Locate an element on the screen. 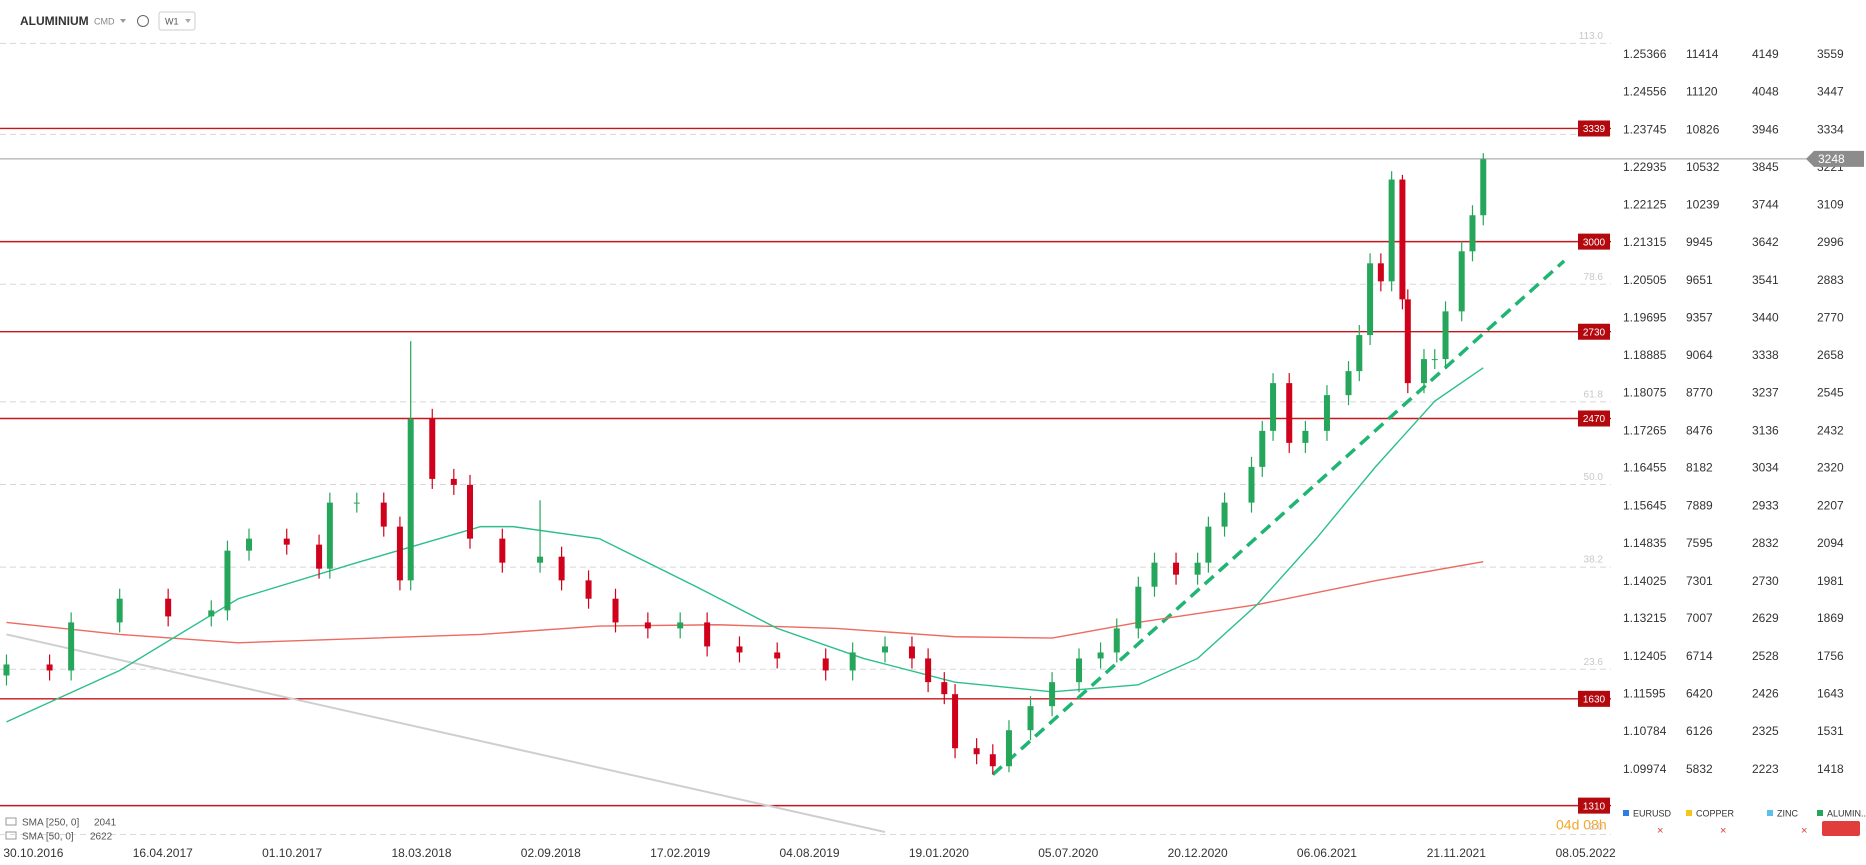  axis-tick-label: 3136 is located at coordinates (1765, 430).